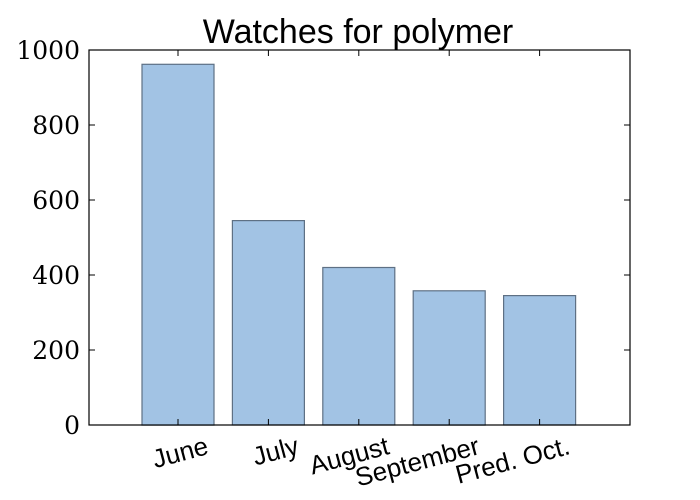 This screenshot has width=700, height=500. Describe the element at coordinates (56, 125) in the screenshot. I see `y-tick-label: 800` at that location.